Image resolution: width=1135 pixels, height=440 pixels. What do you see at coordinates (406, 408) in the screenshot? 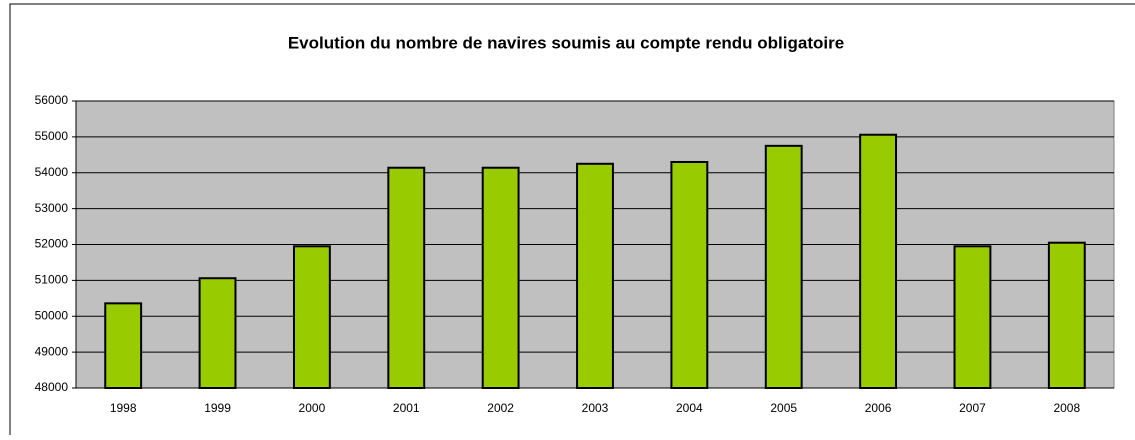
I see `x-tick-label: 2001` at bounding box center [406, 408].